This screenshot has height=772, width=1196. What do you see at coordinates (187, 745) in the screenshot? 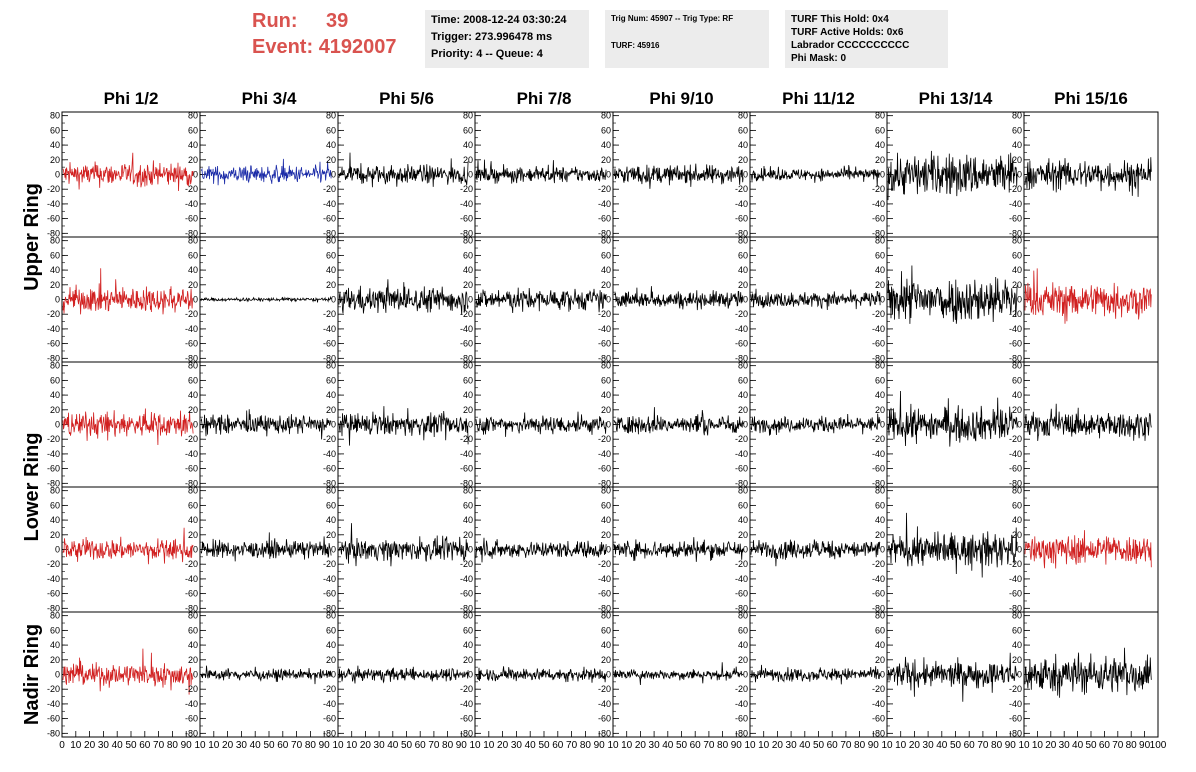
I see `x-tick-label: 90` at bounding box center [187, 745].